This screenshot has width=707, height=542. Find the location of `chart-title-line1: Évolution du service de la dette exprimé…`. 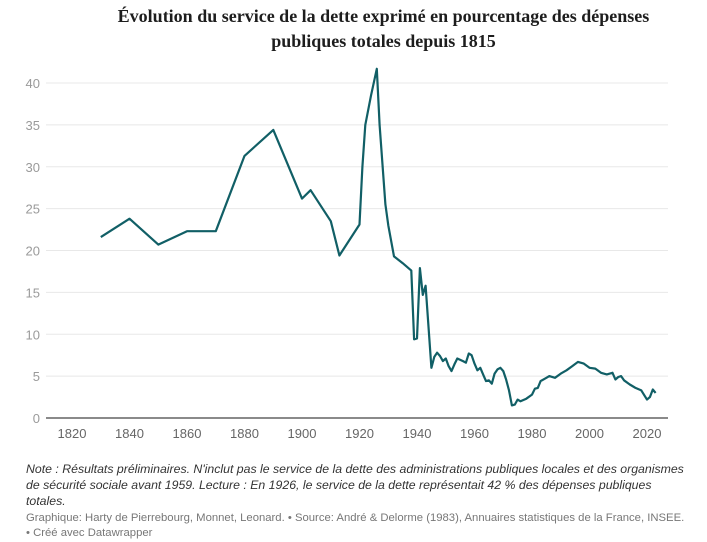

chart-title-line1: Évolution du service de la dette exprimé… is located at coordinates (383, 16).